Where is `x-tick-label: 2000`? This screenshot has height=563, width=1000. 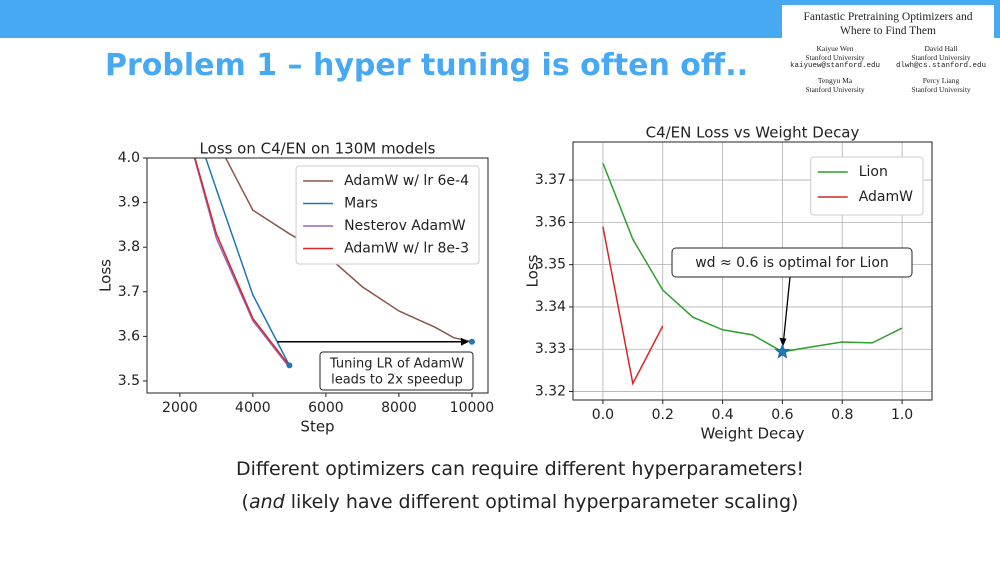
x-tick-label: 2000 is located at coordinates (180, 408).